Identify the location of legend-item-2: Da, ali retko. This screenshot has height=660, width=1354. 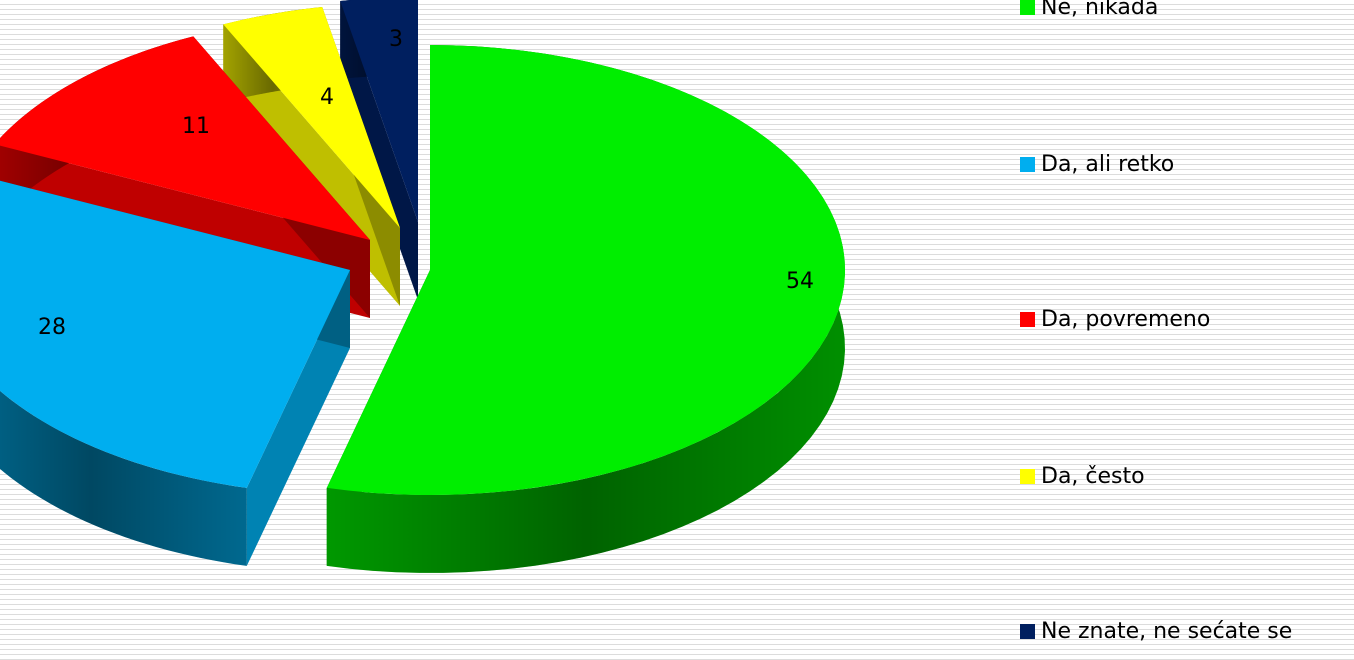
(1097, 164).